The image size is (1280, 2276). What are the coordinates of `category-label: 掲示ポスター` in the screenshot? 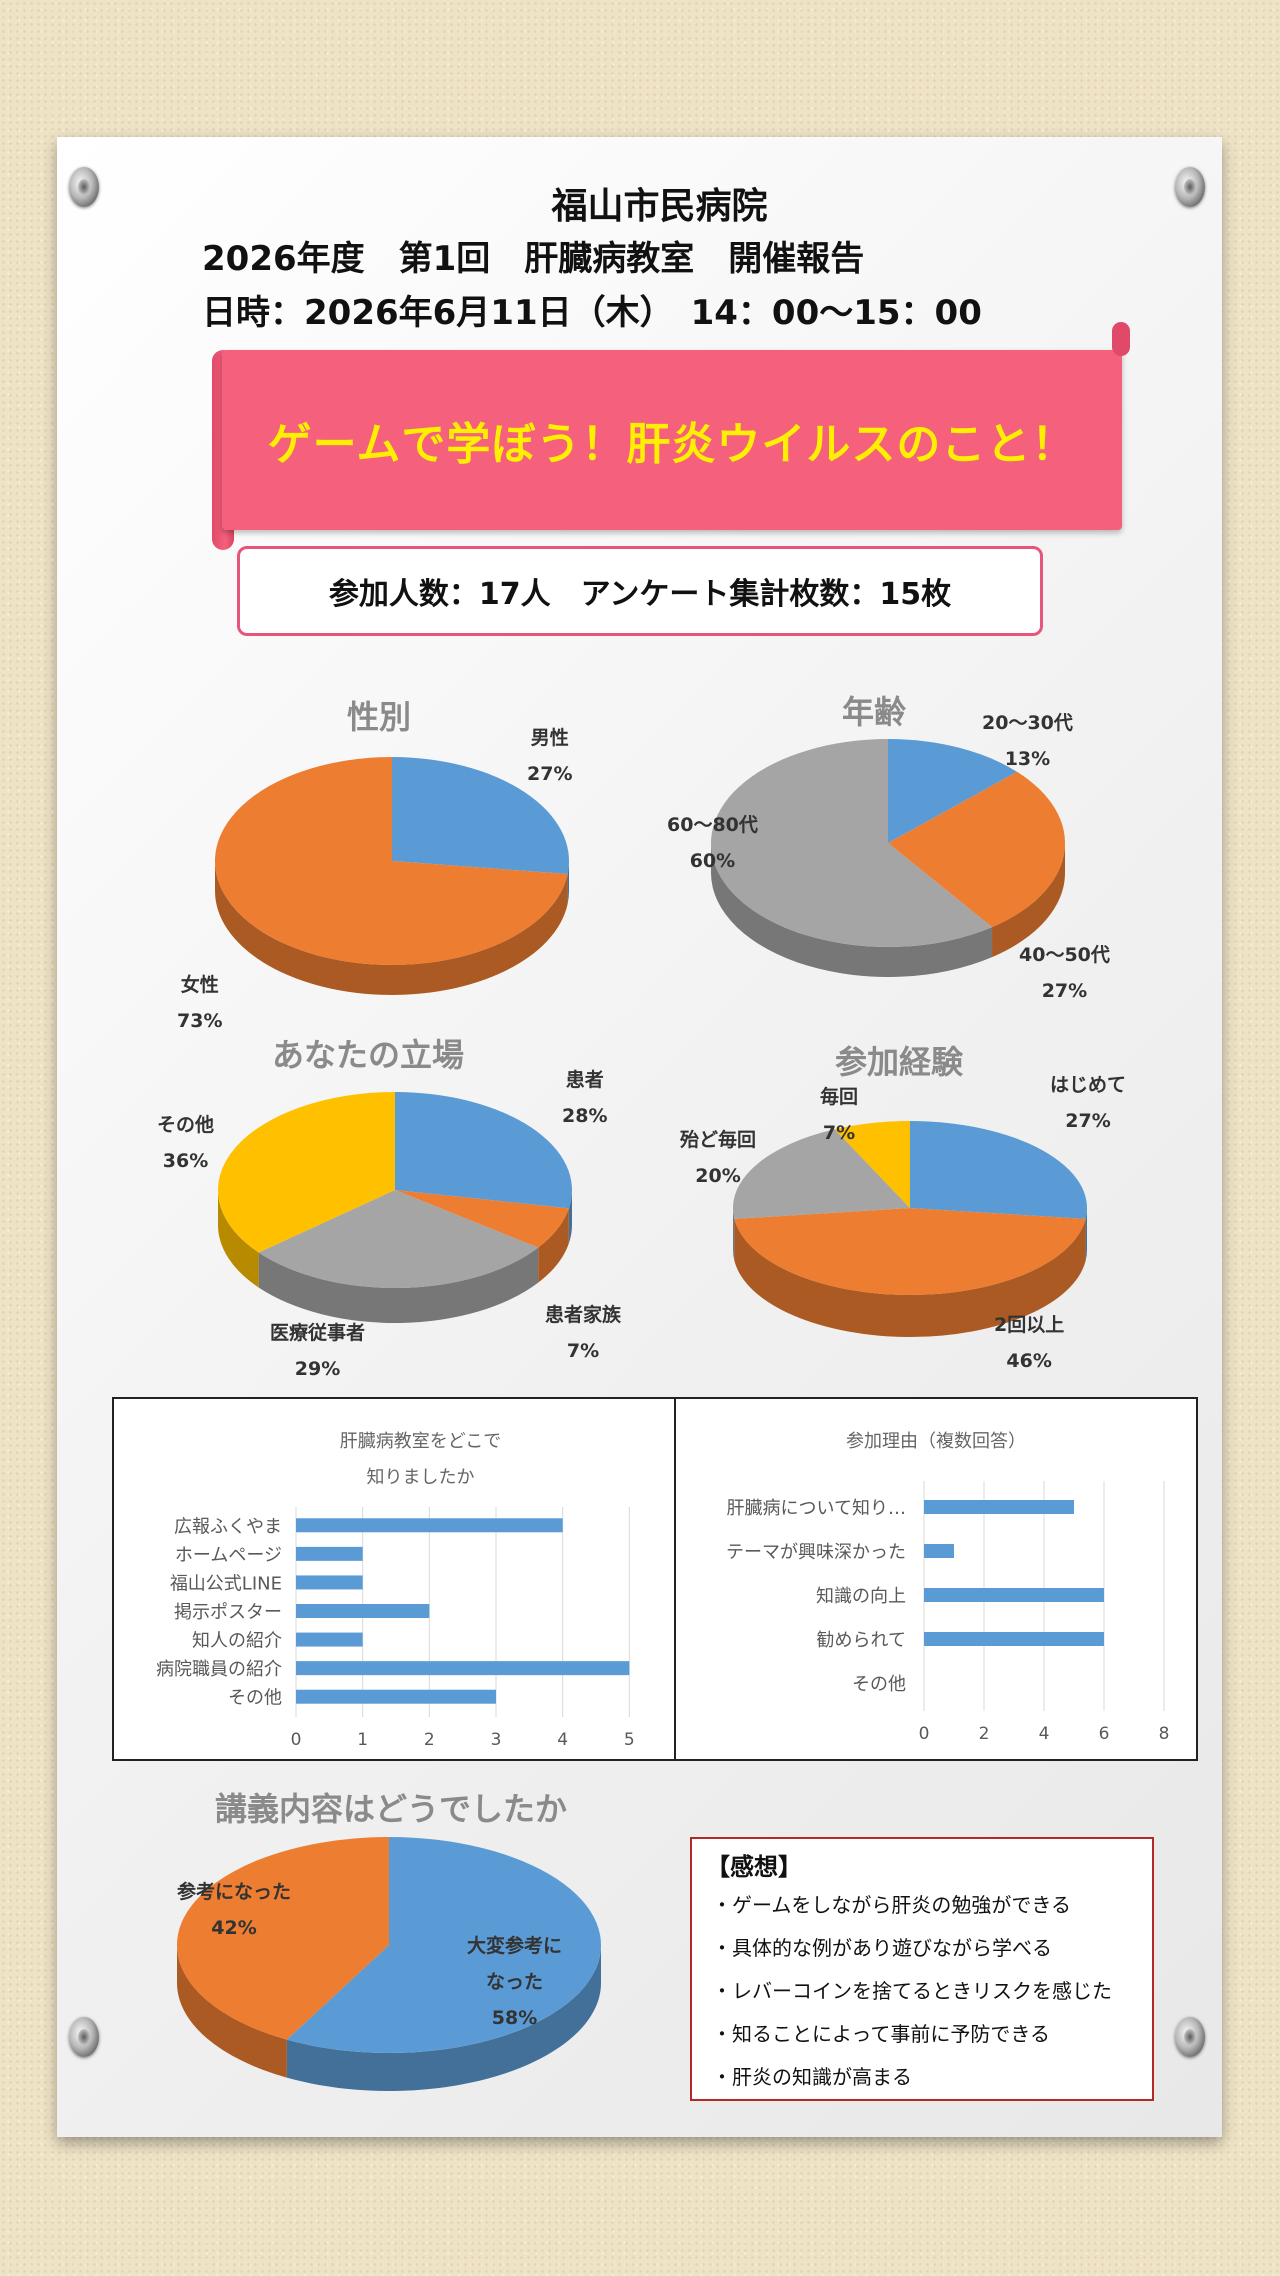 It's located at (228, 1612).